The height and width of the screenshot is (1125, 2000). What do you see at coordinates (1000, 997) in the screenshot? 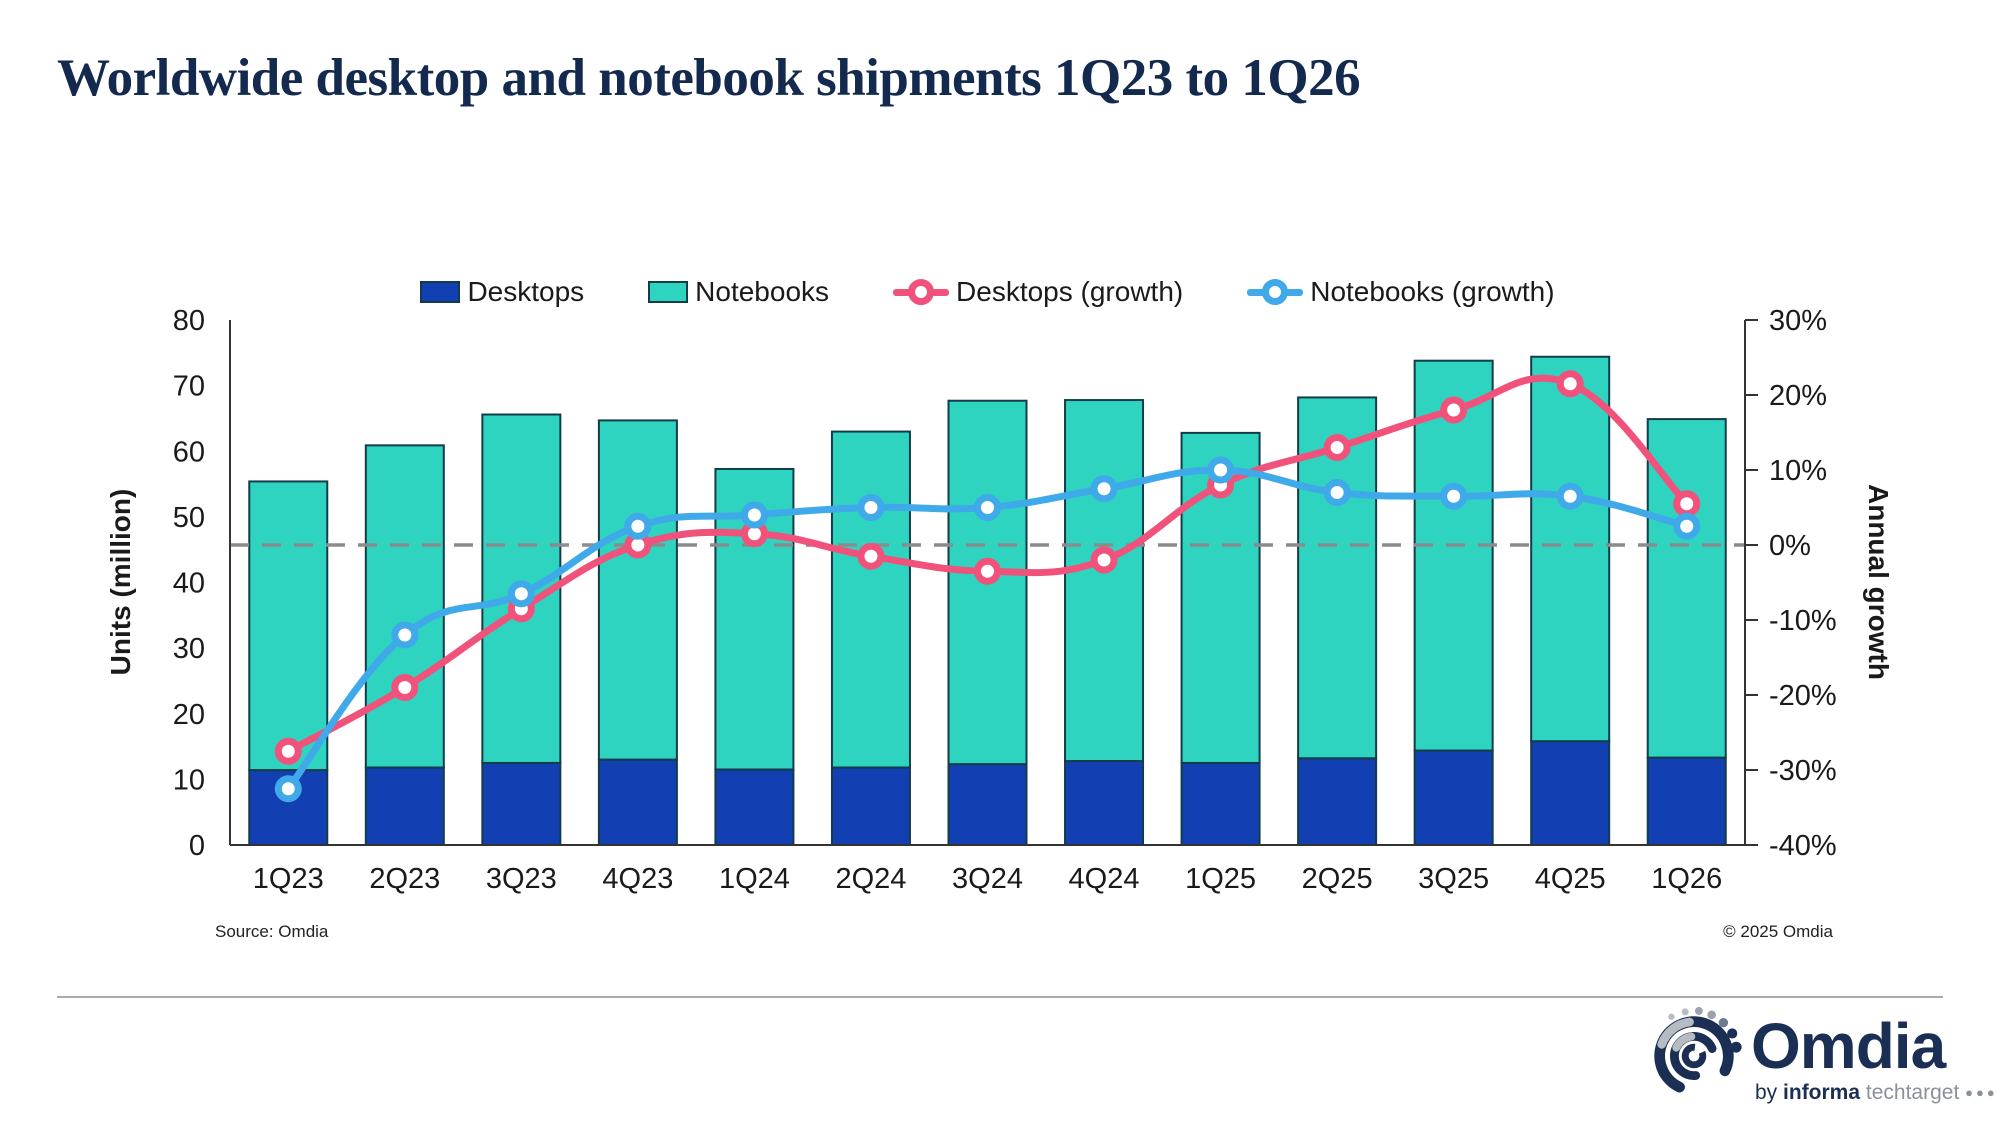
I see `footer-divider` at bounding box center [1000, 997].